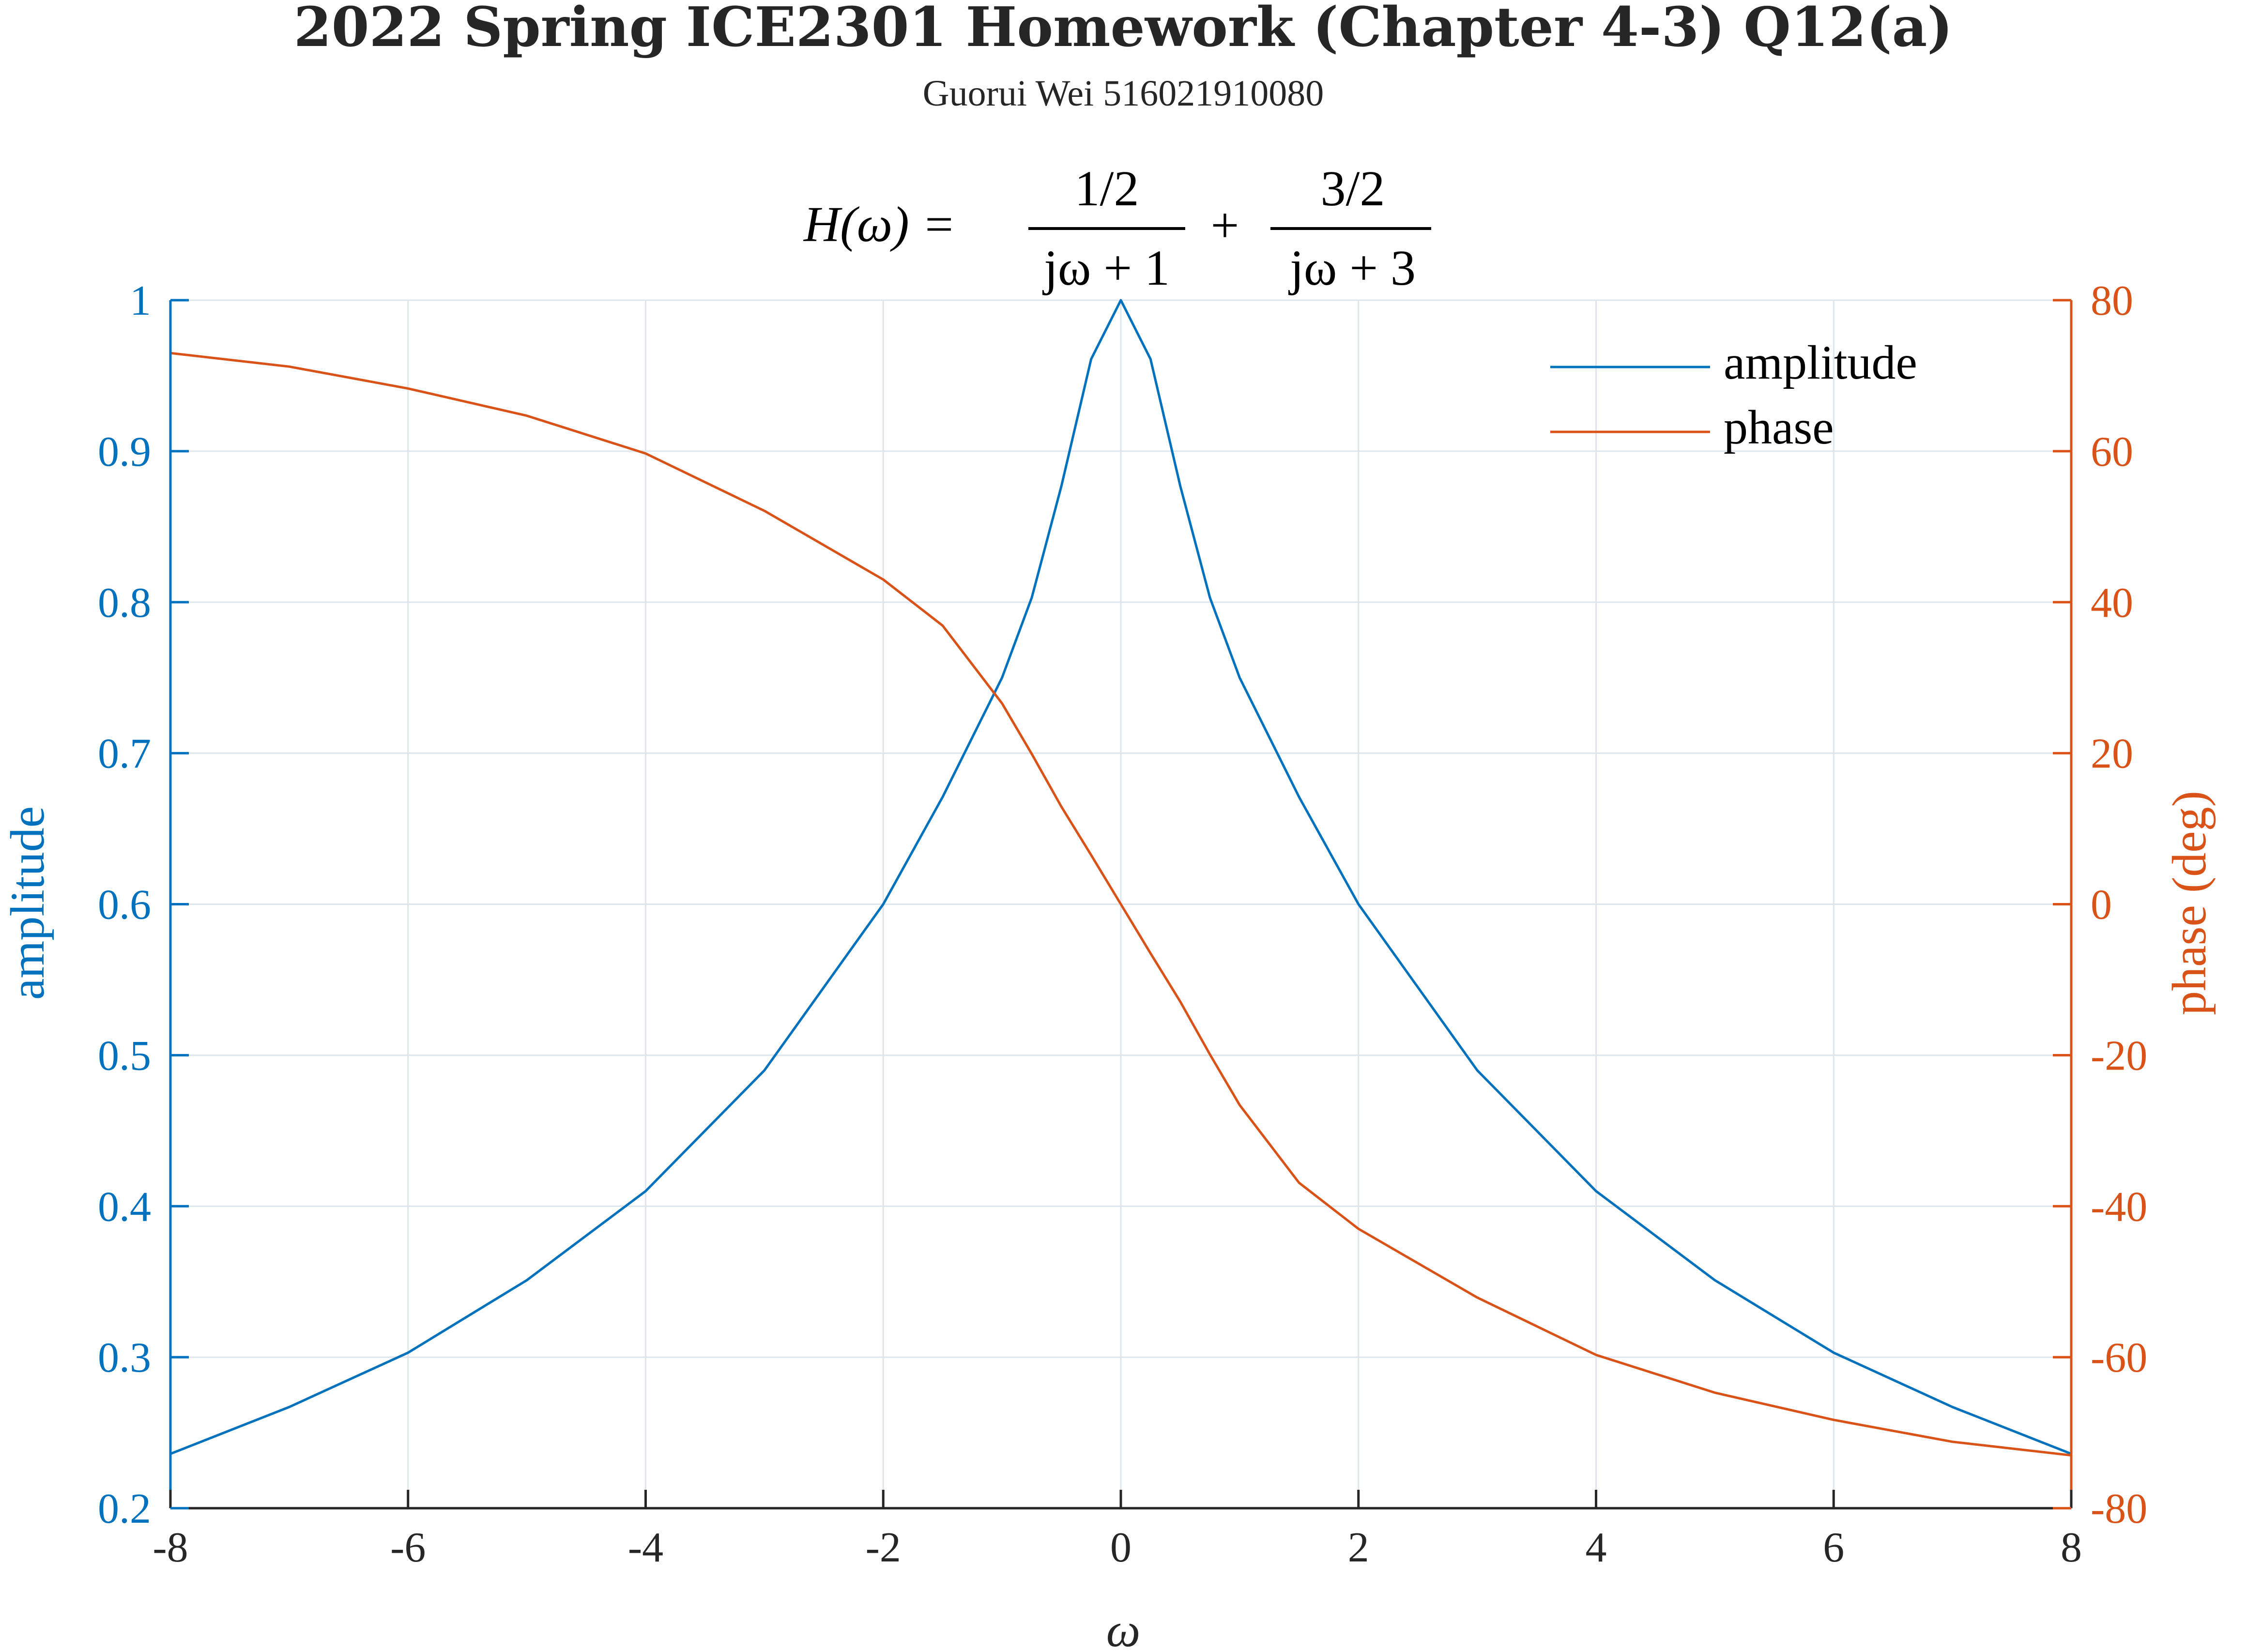 This screenshot has width=2247, height=1652. What do you see at coordinates (879, 224) in the screenshot?
I see `formula-lhs: H(ω) =` at bounding box center [879, 224].